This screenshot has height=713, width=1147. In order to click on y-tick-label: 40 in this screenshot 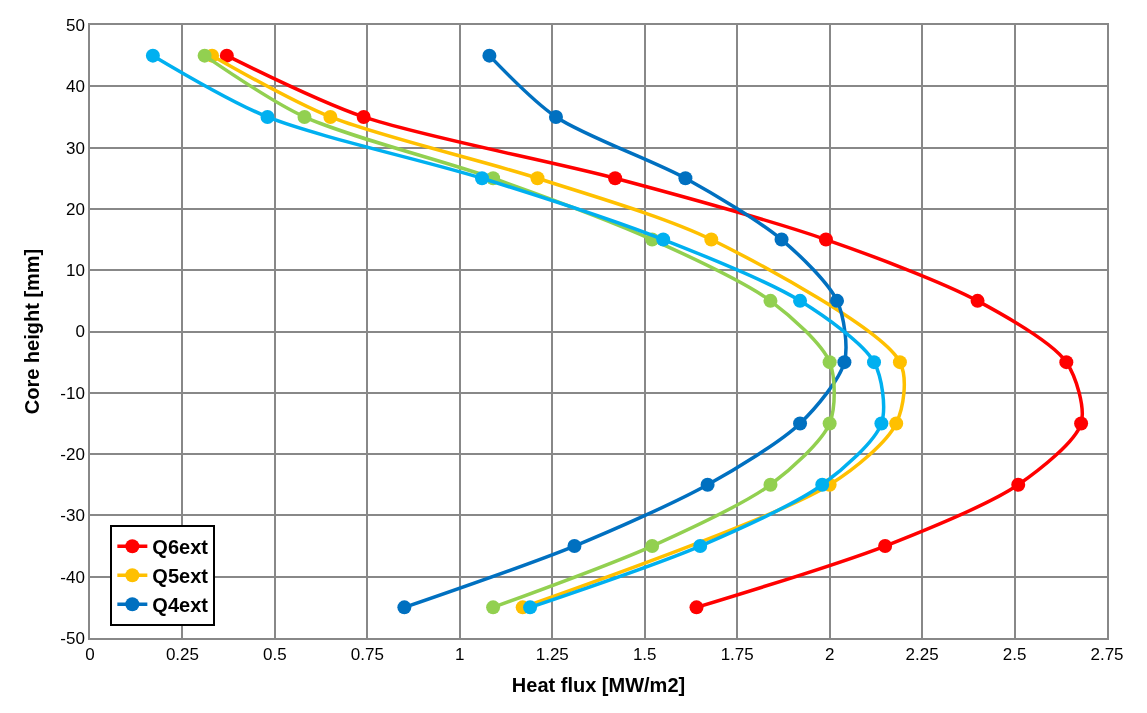, I will do `click(75, 87)`.